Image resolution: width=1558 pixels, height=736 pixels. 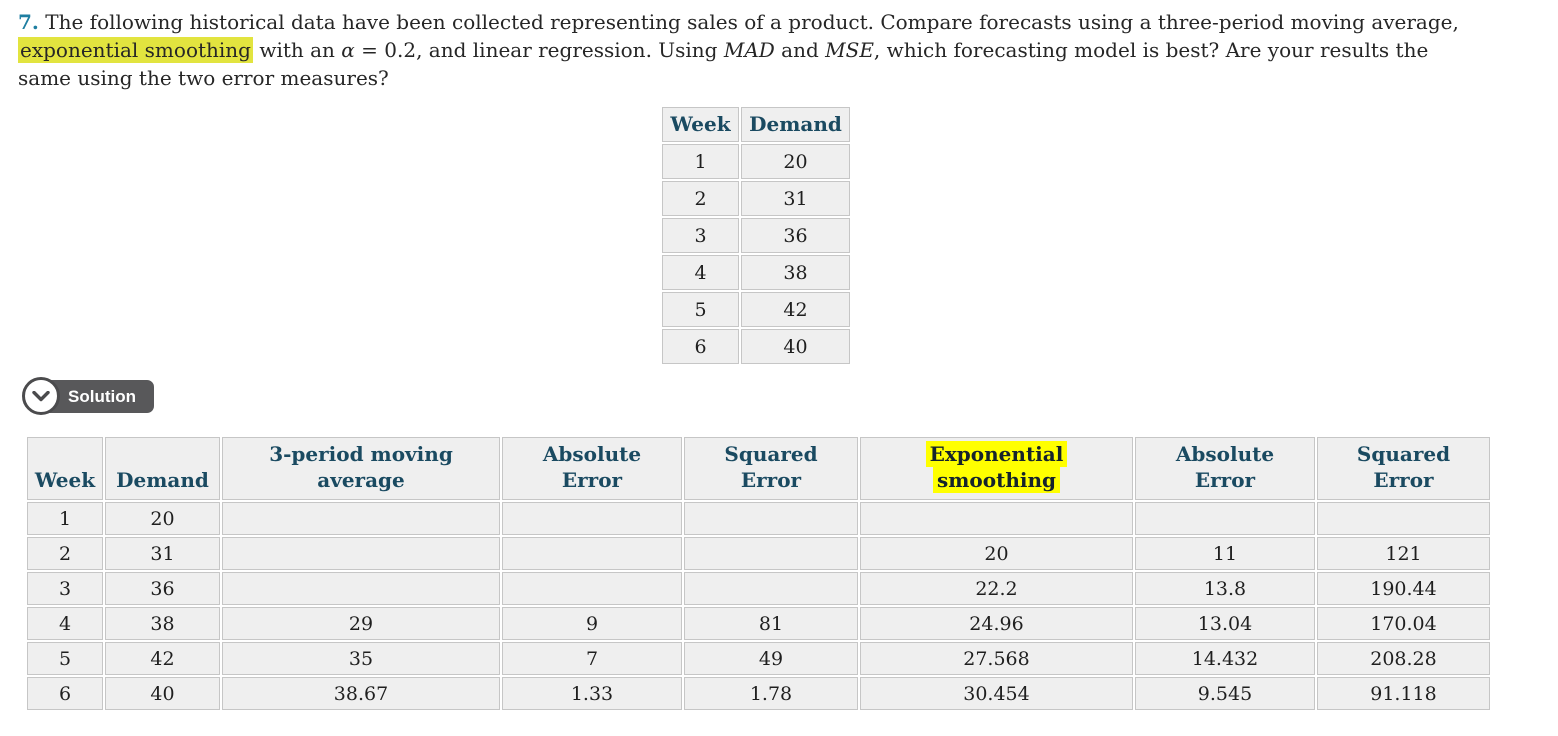 I want to click on table-cell: 27.568, so click(x=996, y=658).